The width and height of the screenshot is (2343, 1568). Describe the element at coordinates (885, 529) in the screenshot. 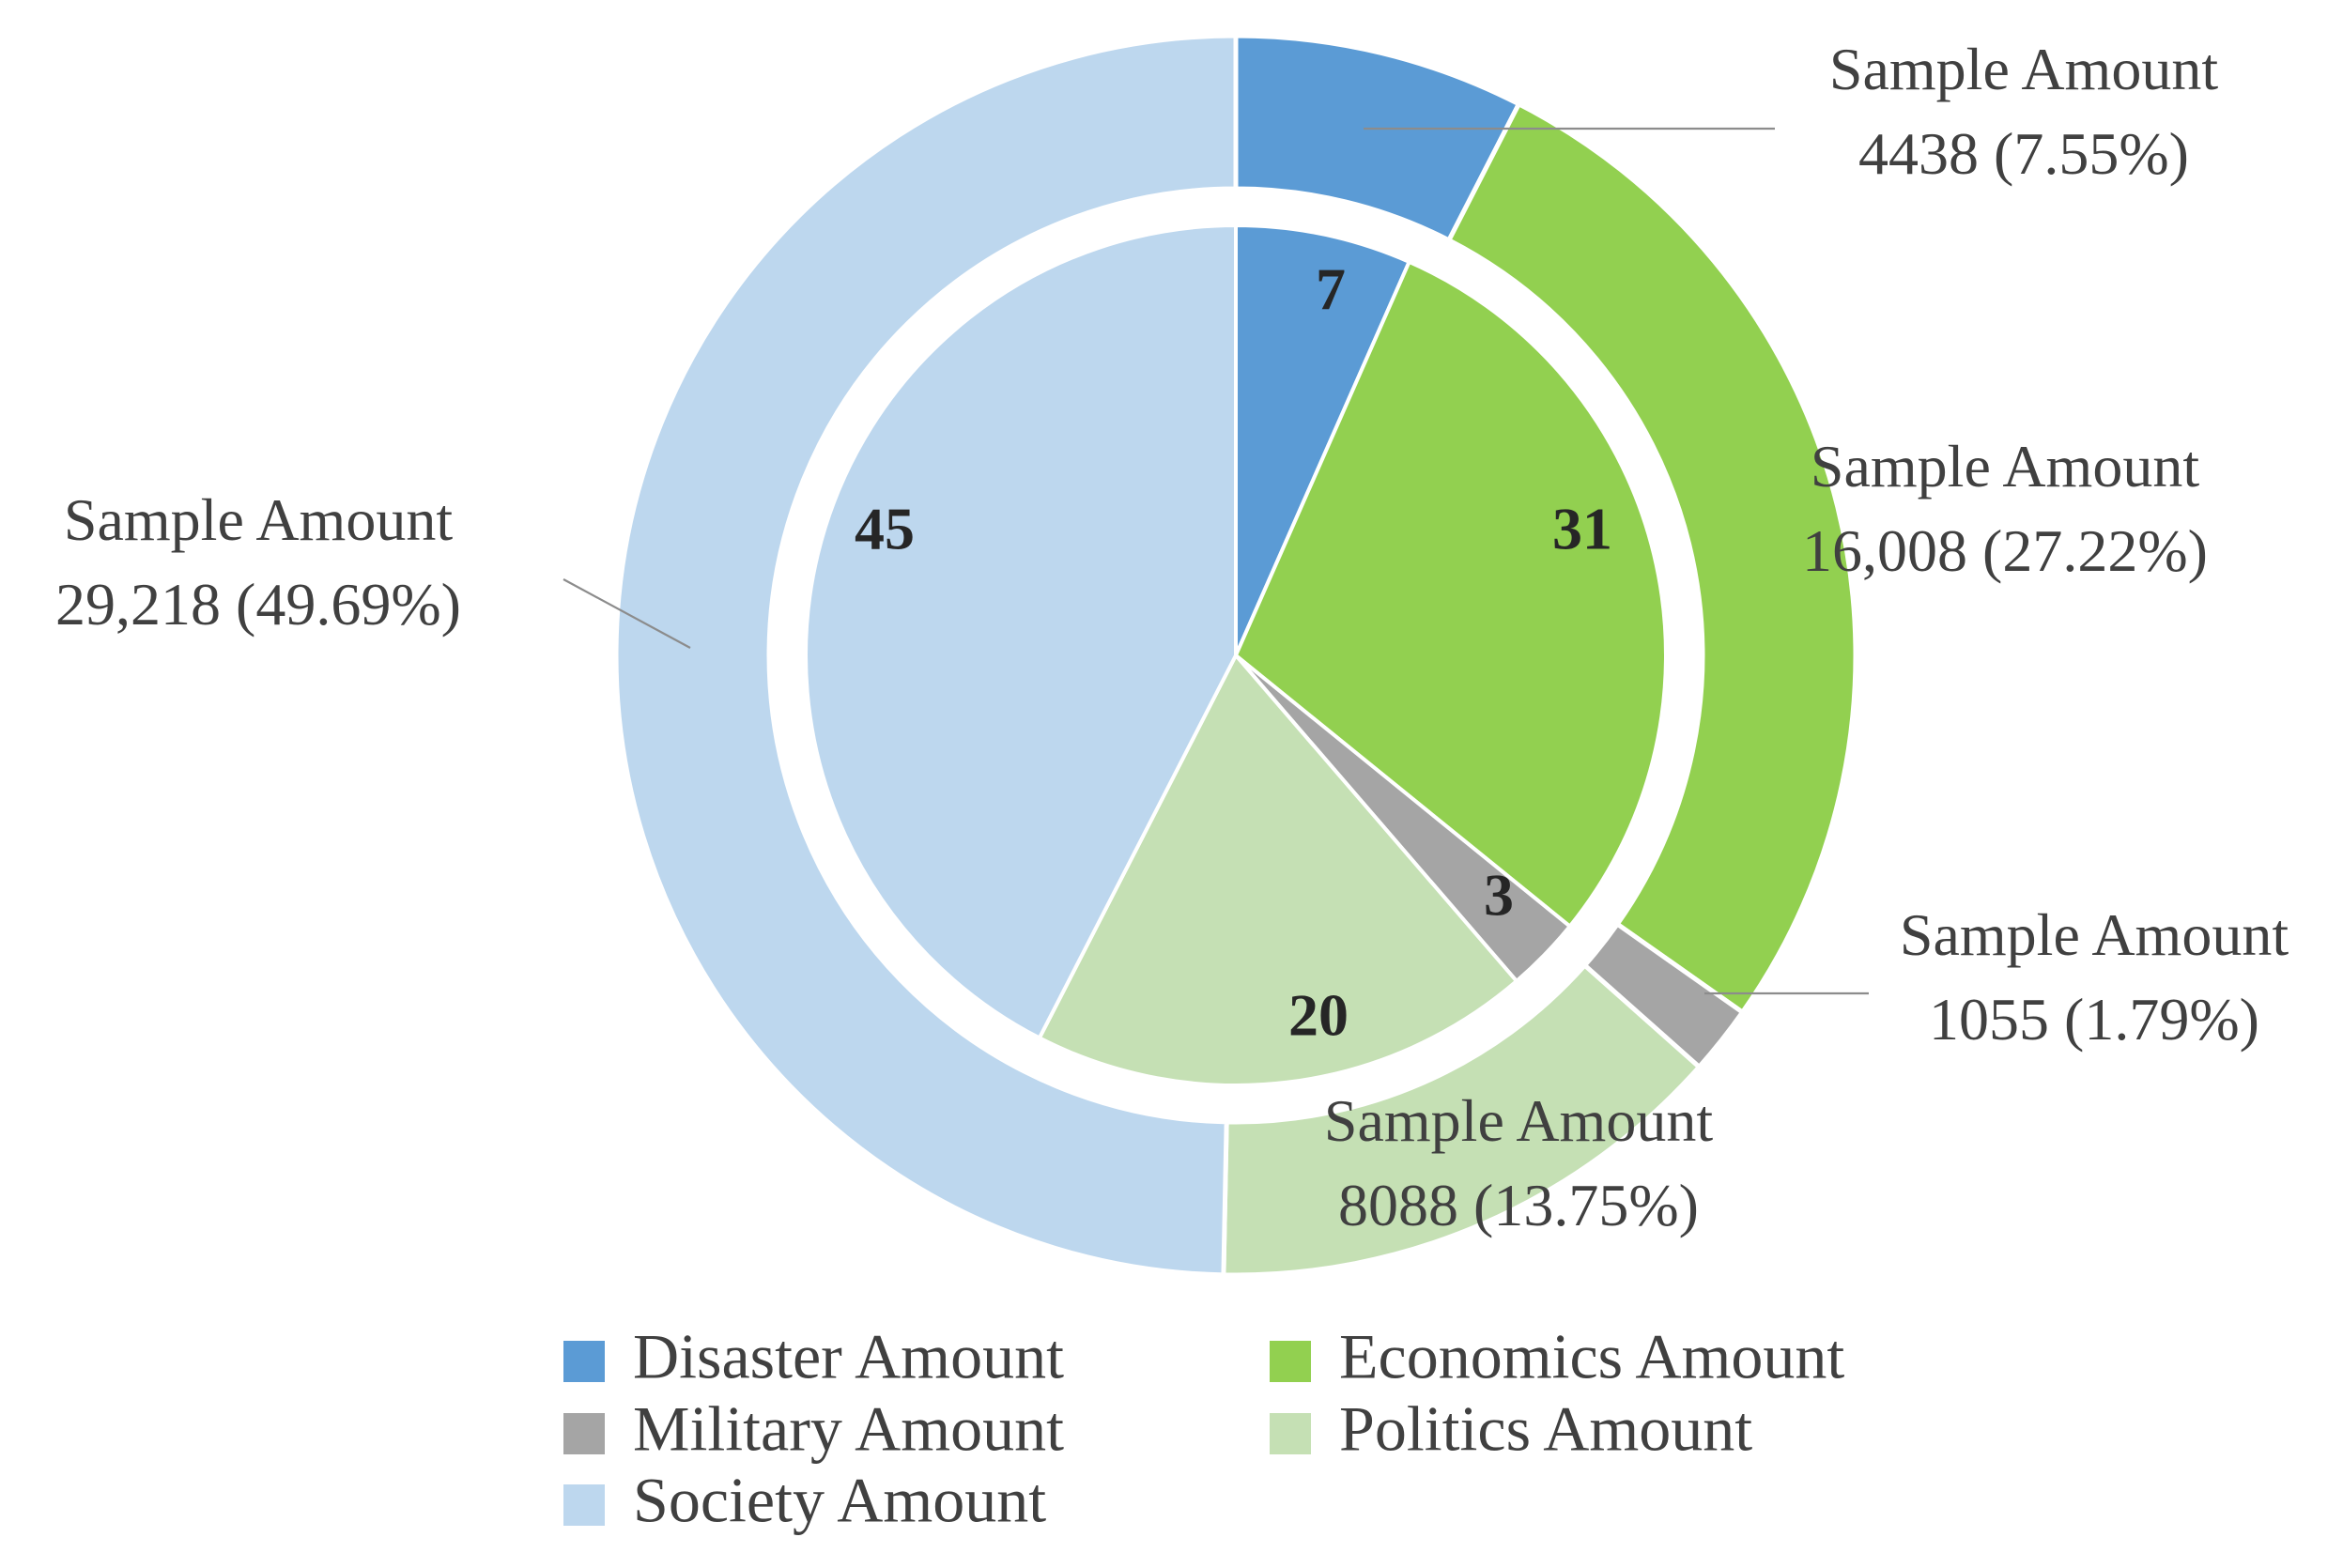

I see `inner-label-society-amount: 45` at that location.